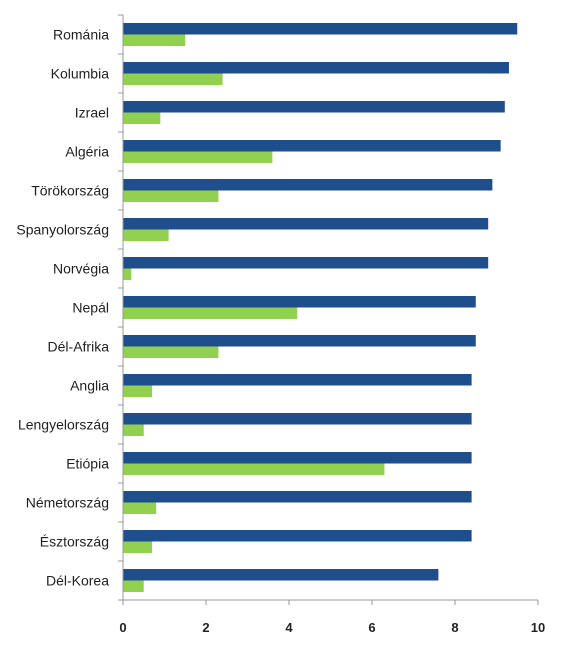  Describe the element at coordinates (79, 347) in the screenshot. I see `category-label: Dél-Afrika` at that location.